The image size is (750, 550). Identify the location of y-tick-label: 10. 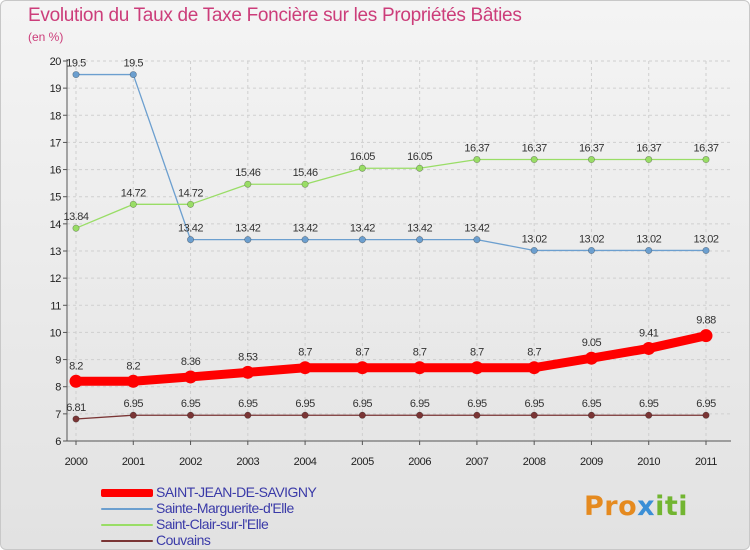
(56, 333).